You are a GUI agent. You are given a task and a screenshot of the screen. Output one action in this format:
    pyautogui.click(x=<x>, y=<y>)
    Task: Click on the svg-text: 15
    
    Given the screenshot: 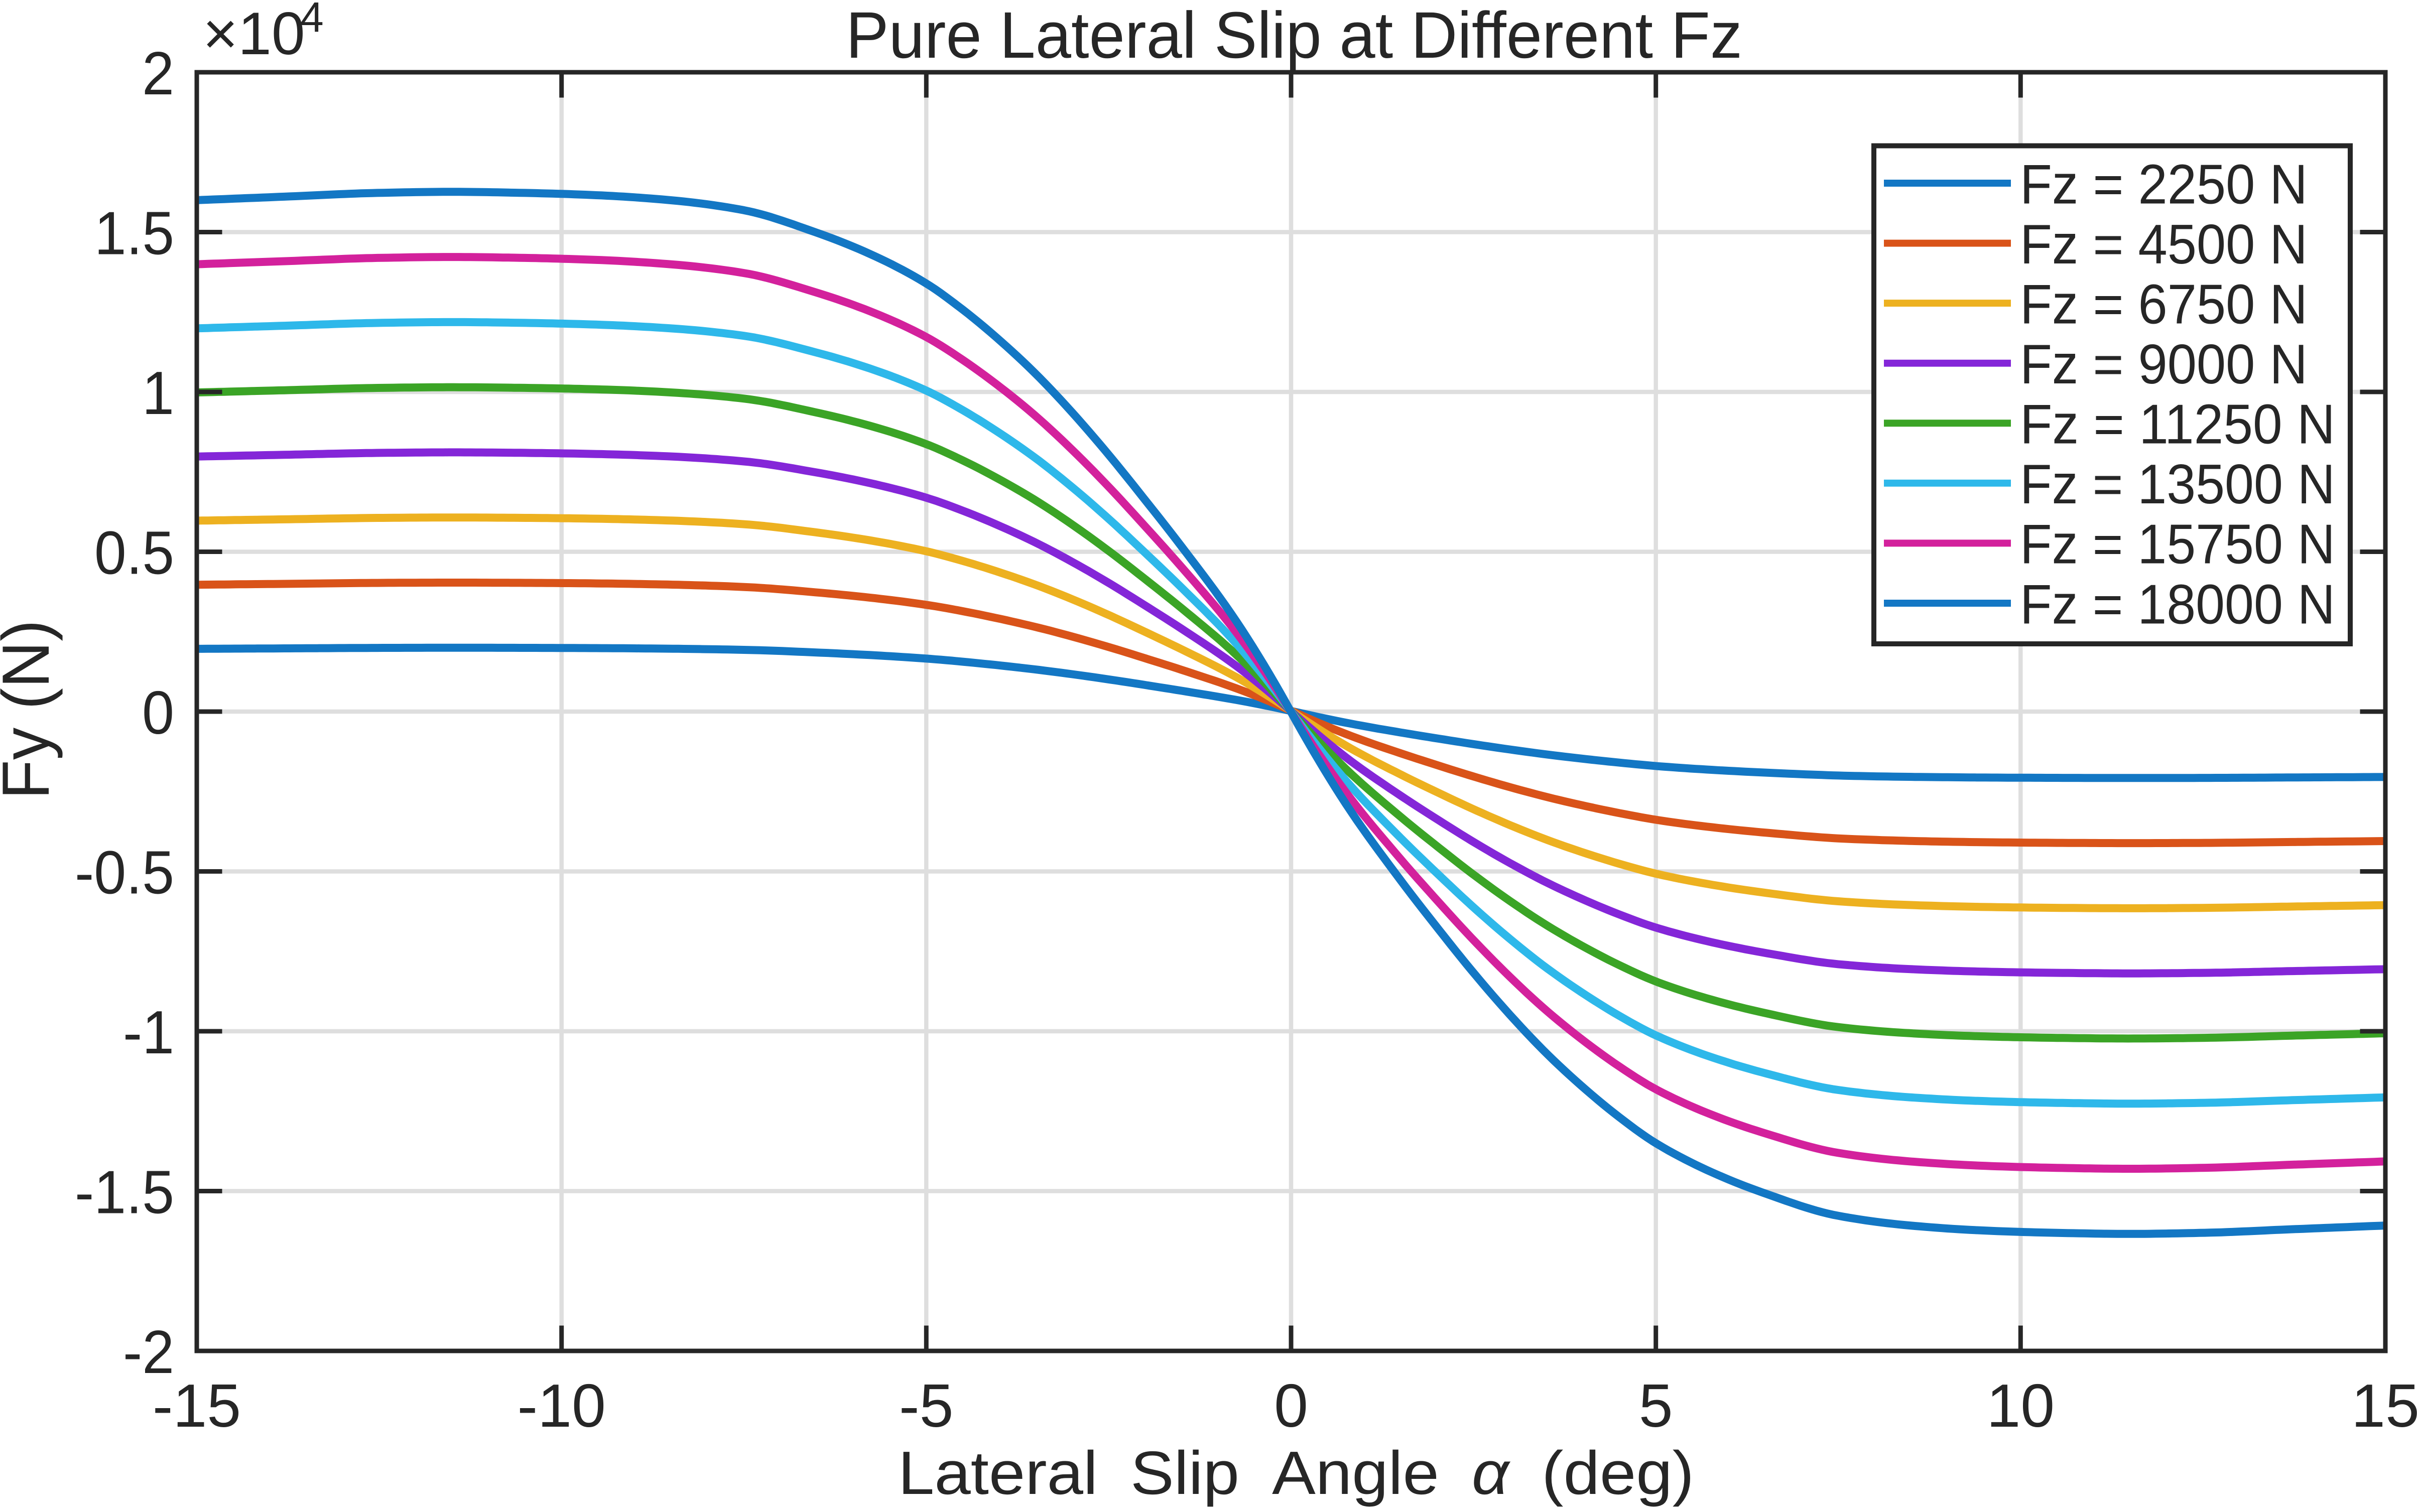 What is the action you would take?
    pyautogui.click(x=2384, y=1405)
    